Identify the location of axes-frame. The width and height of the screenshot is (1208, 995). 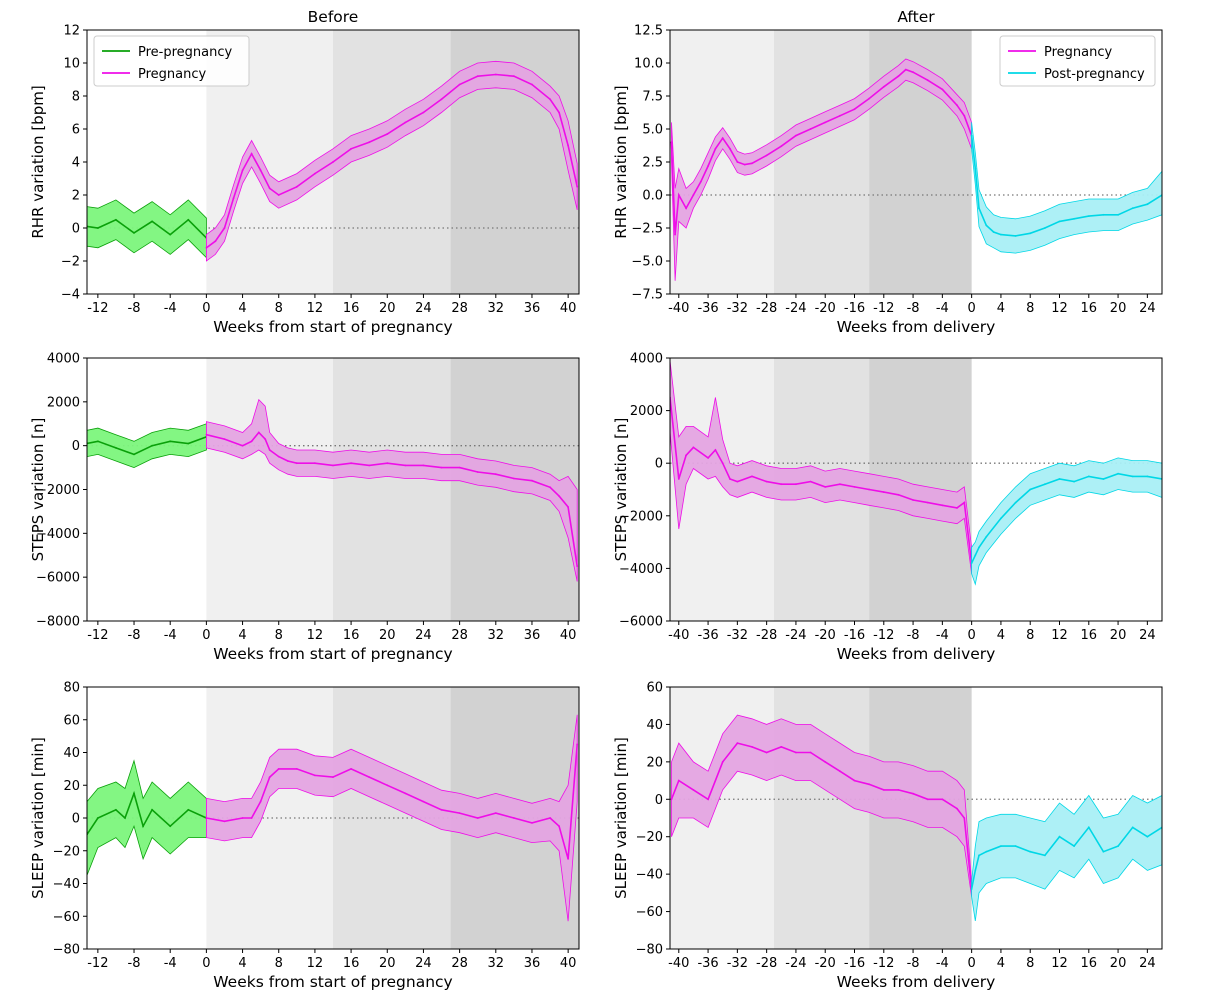
(916, 489).